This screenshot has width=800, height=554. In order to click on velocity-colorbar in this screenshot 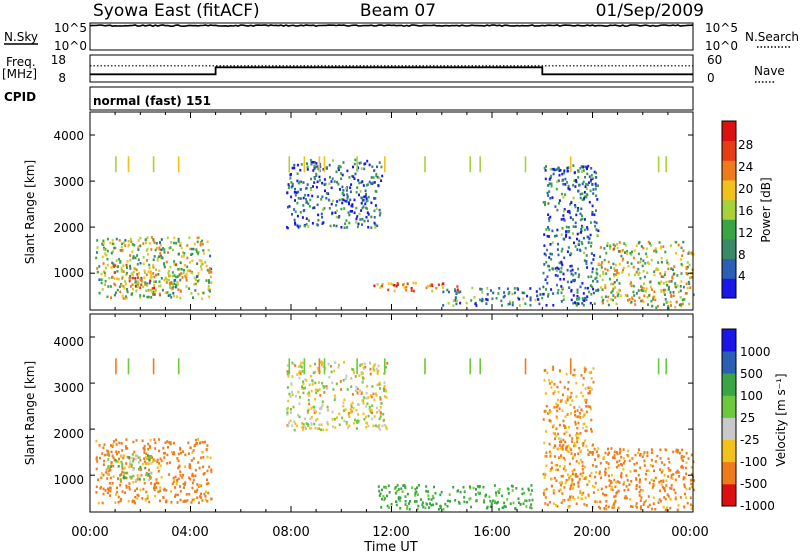, I will do `click(729, 418)`.